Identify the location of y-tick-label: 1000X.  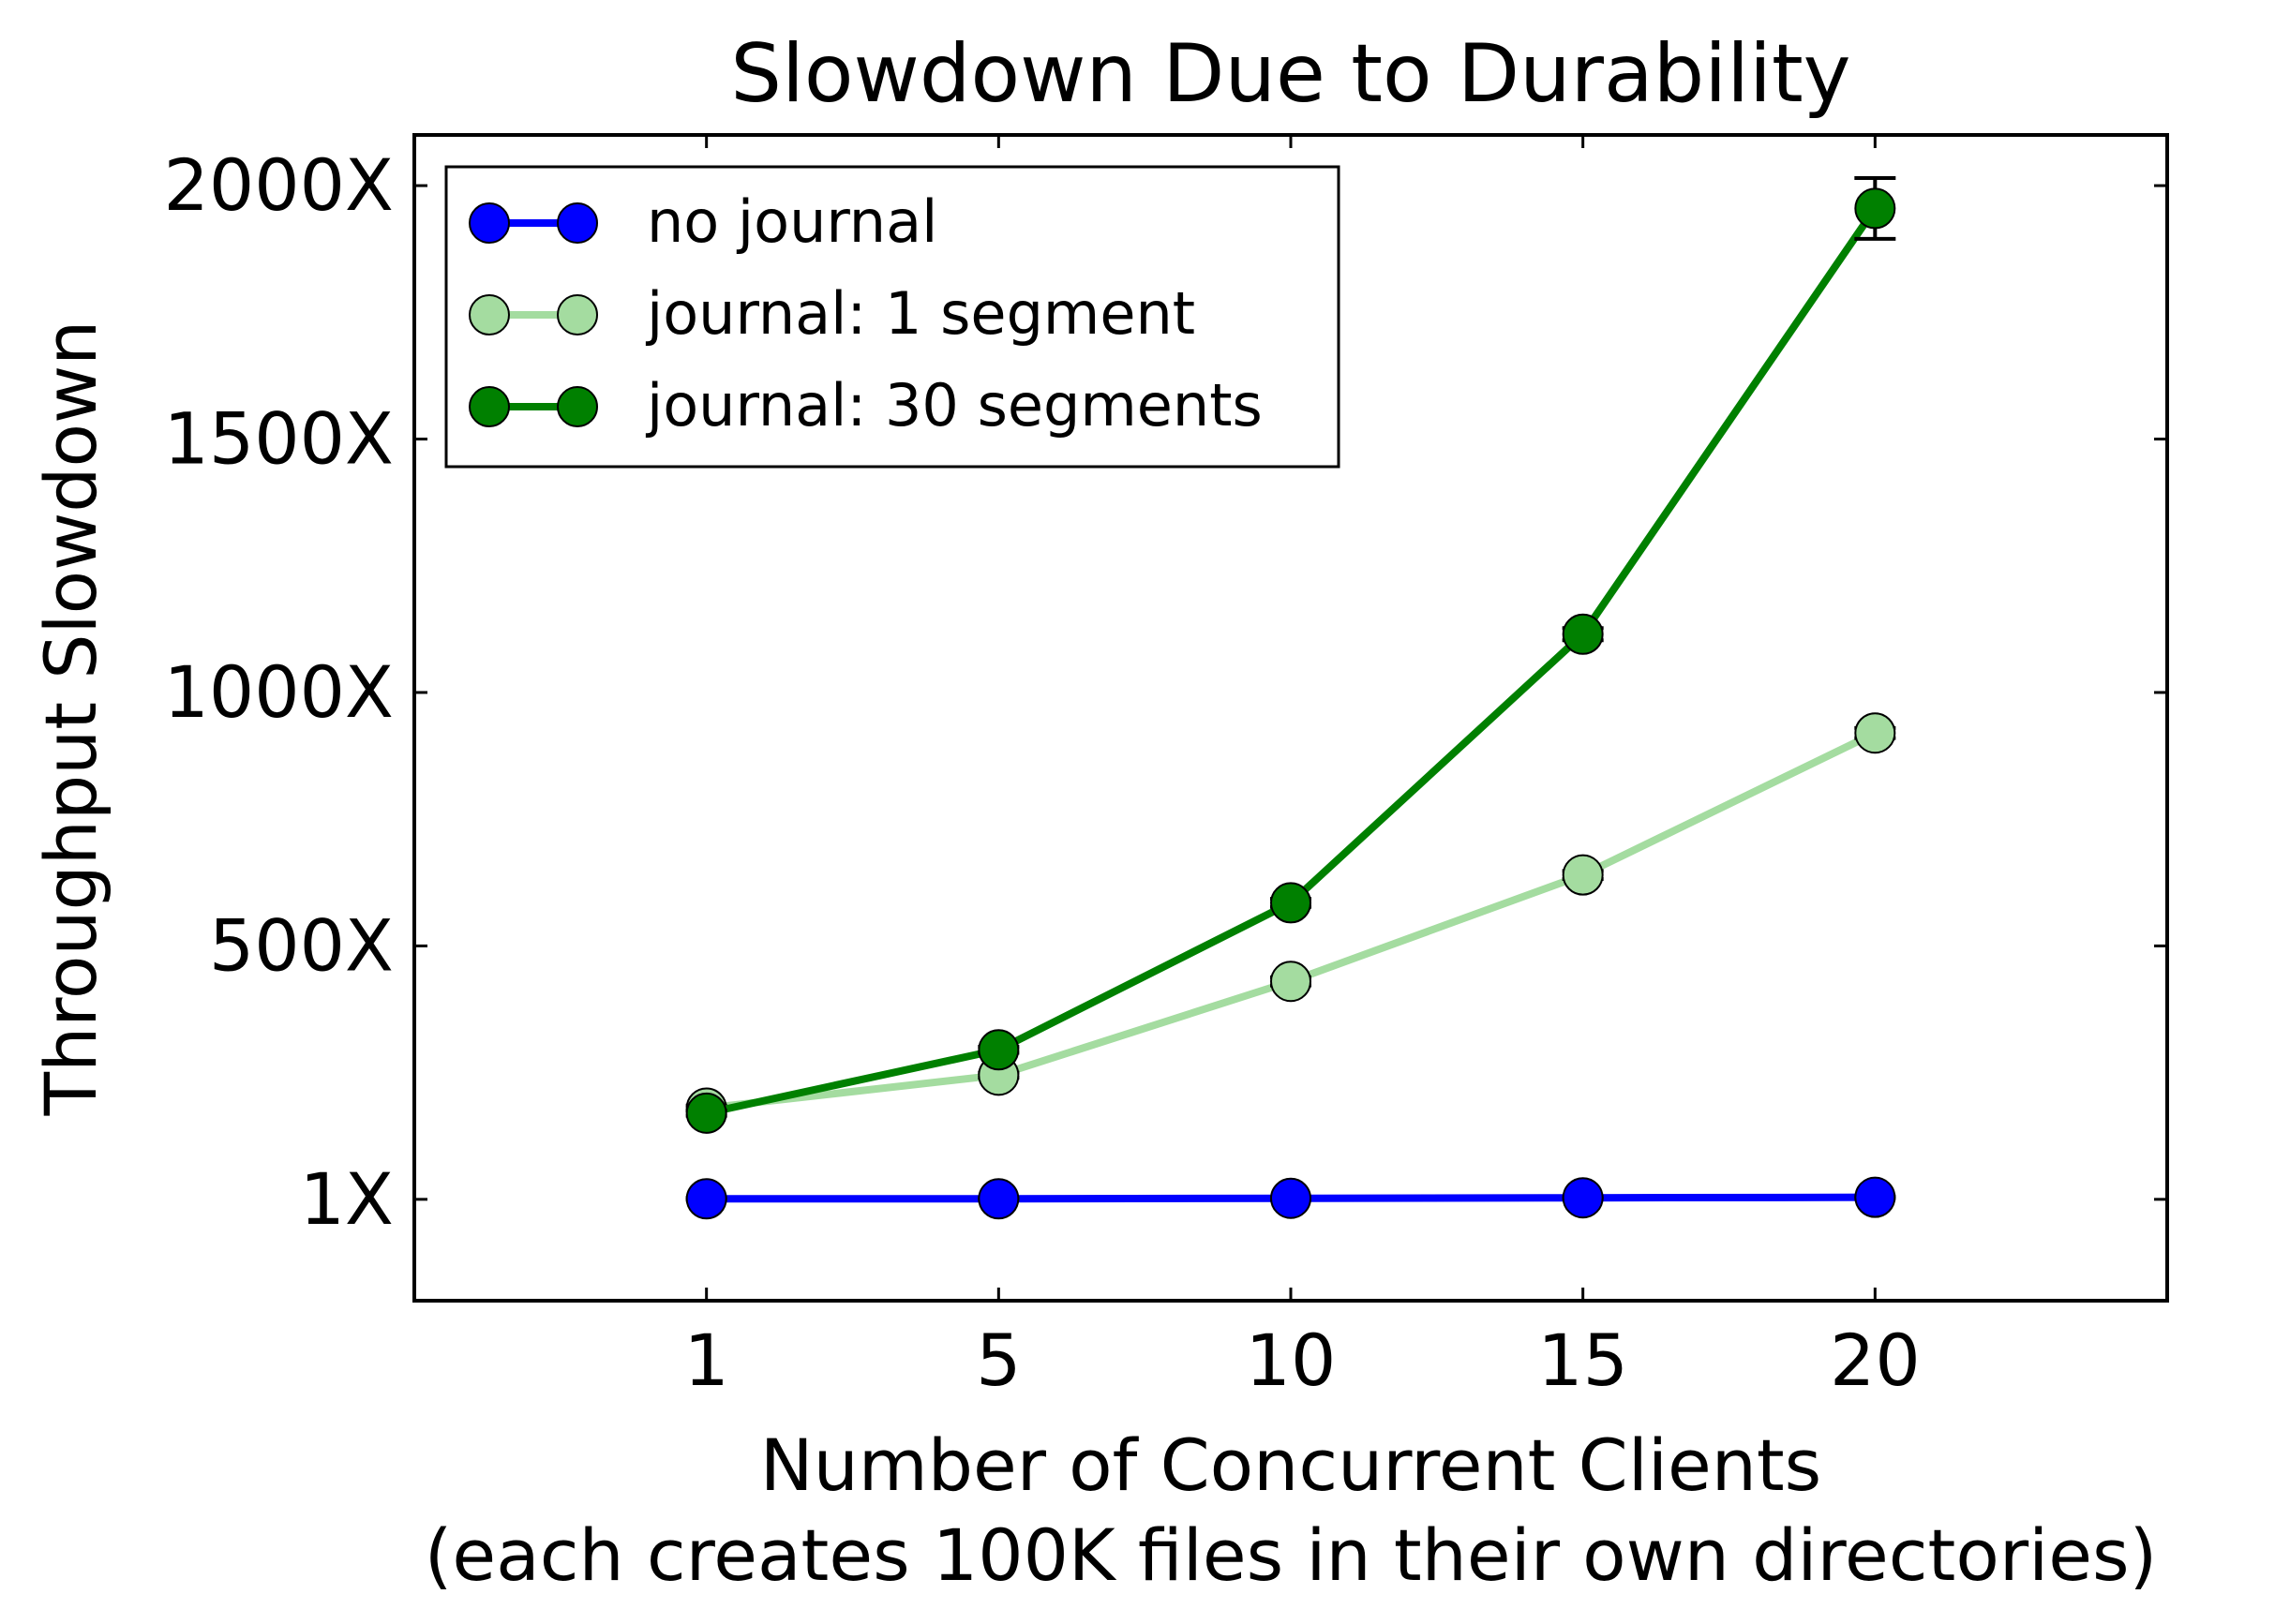
(279, 692).